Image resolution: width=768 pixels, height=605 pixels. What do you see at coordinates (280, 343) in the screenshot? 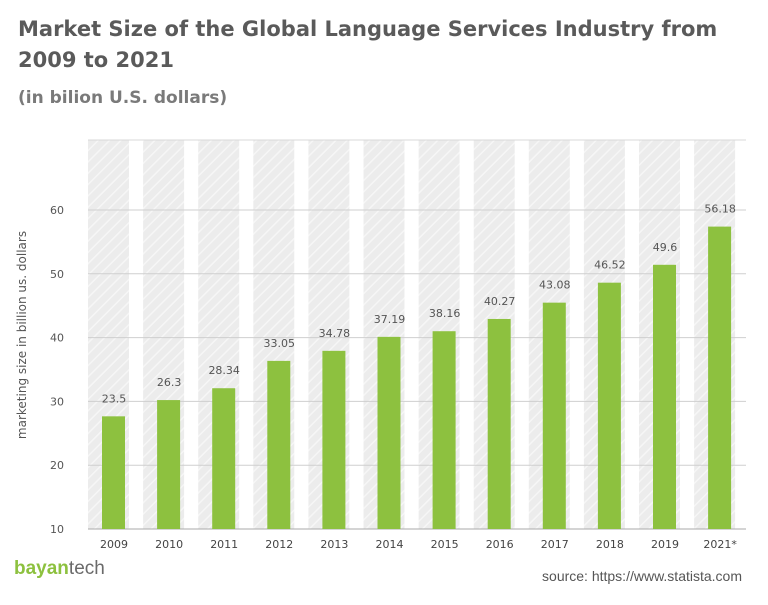
I see `data-label: 33.05` at bounding box center [280, 343].